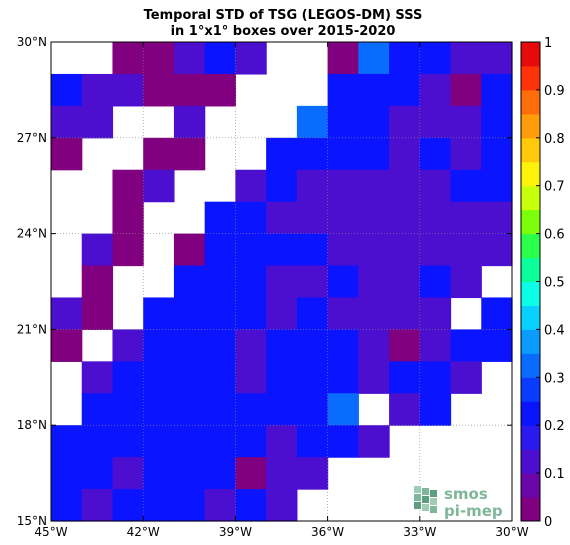 The image size is (570, 545). Describe the element at coordinates (425, 499) in the screenshot. I see `logo-grid-icon` at that location.